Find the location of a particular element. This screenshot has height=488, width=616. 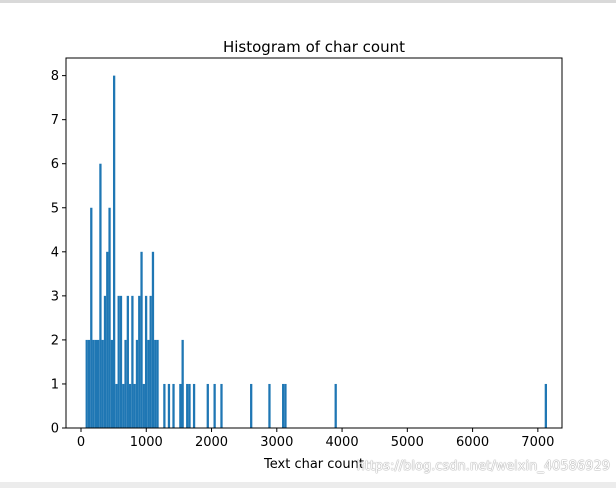

y-tick-label: 6 is located at coordinates (55, 164).